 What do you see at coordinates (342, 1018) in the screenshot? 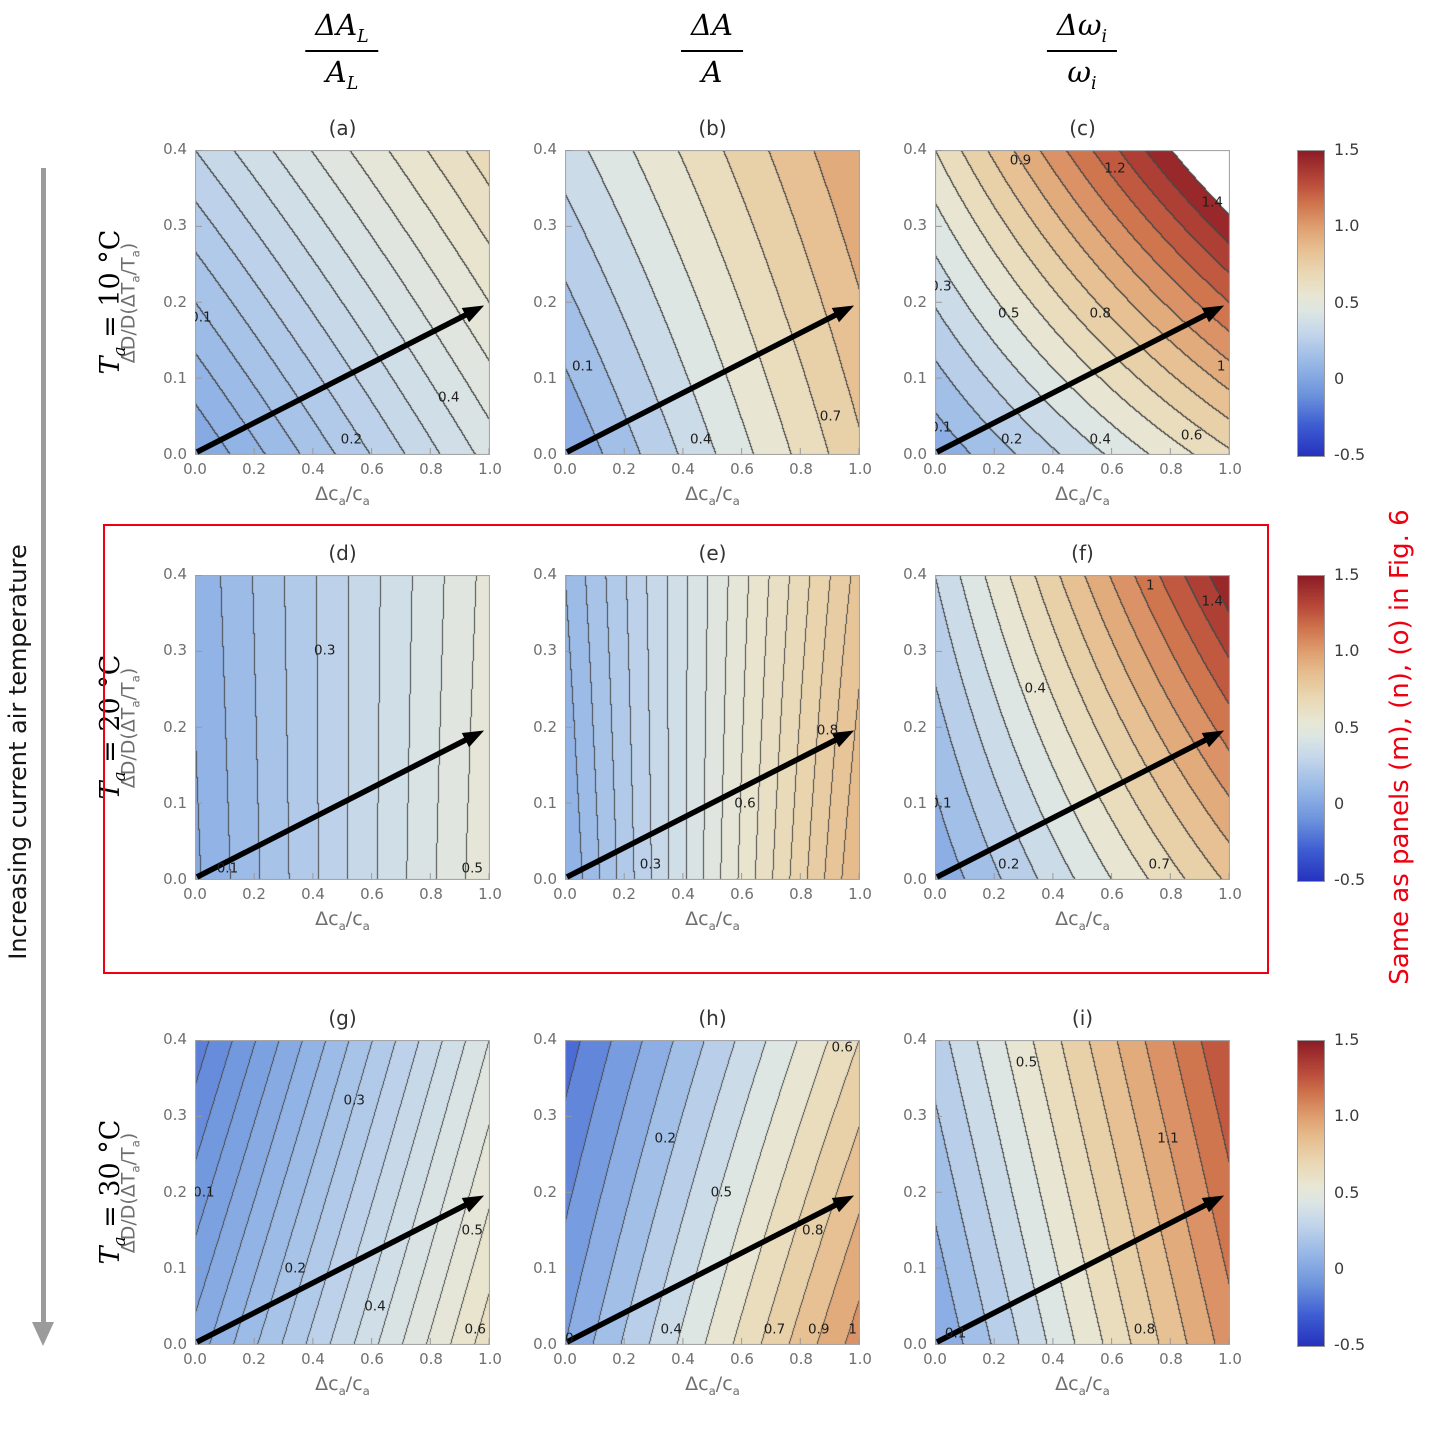
I see `panel-letter-g: (g)` at bounding box center [342, 1018].